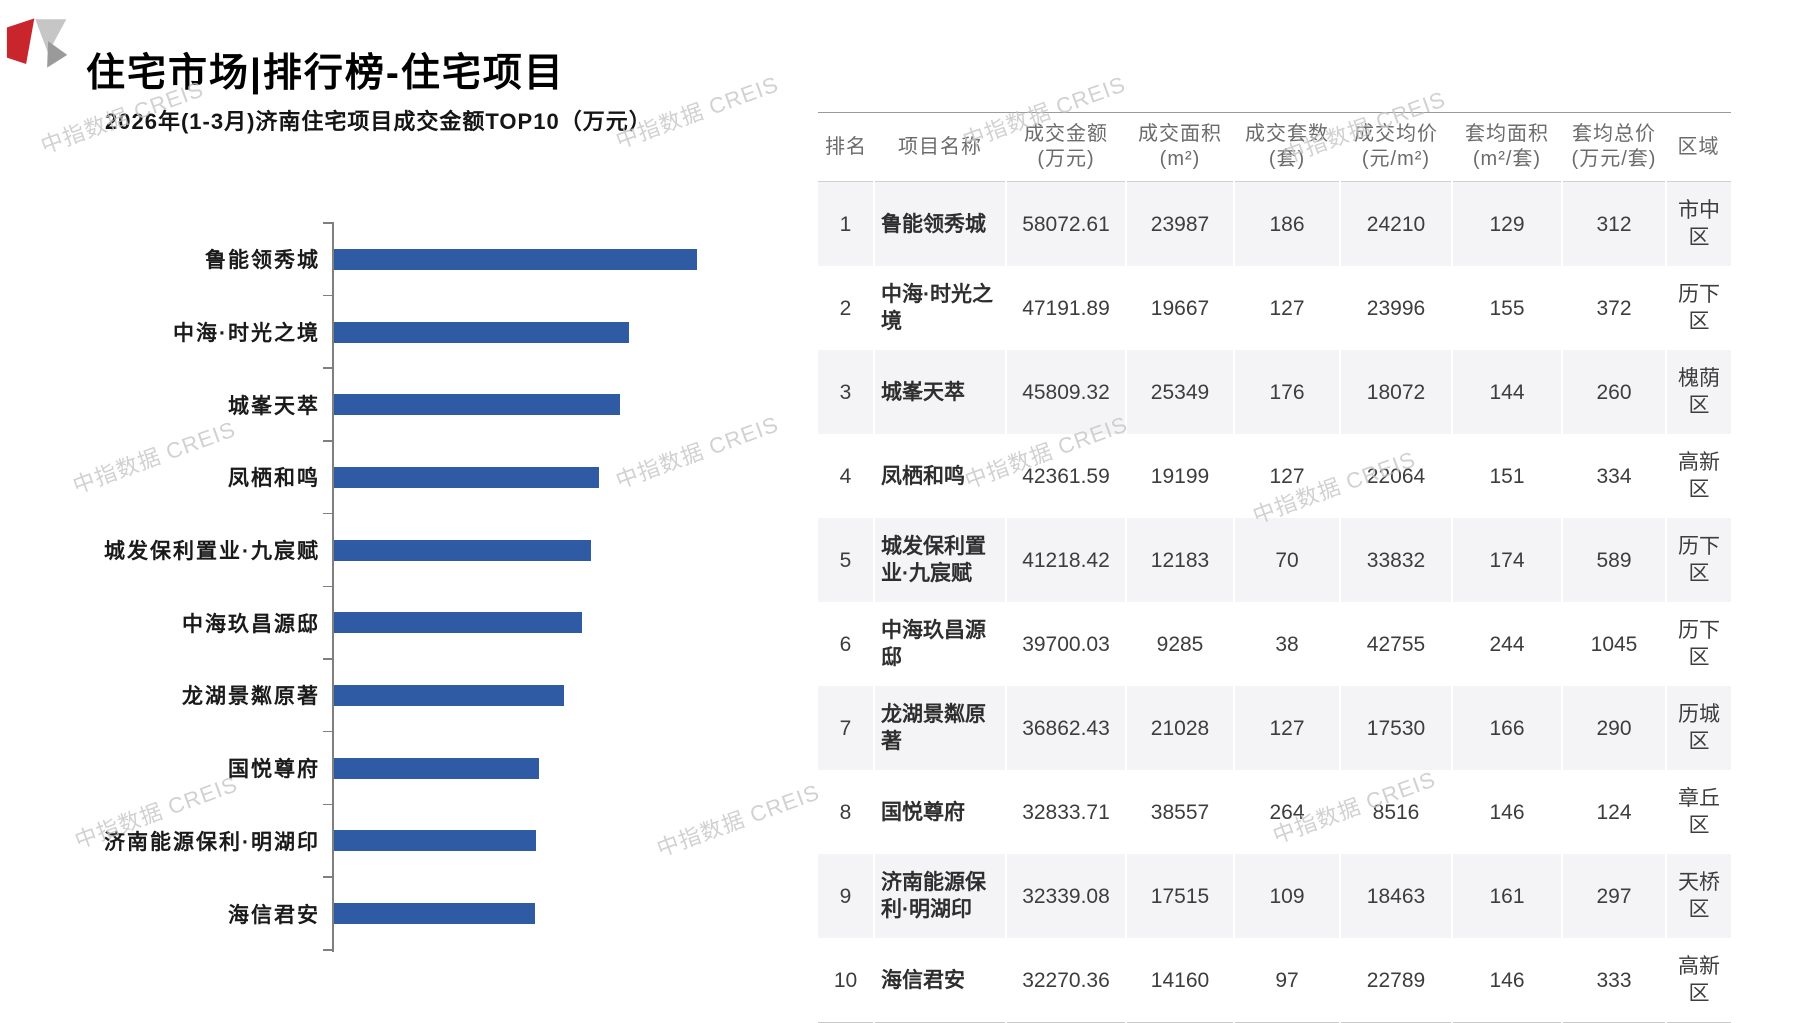 Image resolution: width=1797 pixels, height=1023 pixels. I want to click on column-header: 成交均价 (元/m²), so click(1396, 146).